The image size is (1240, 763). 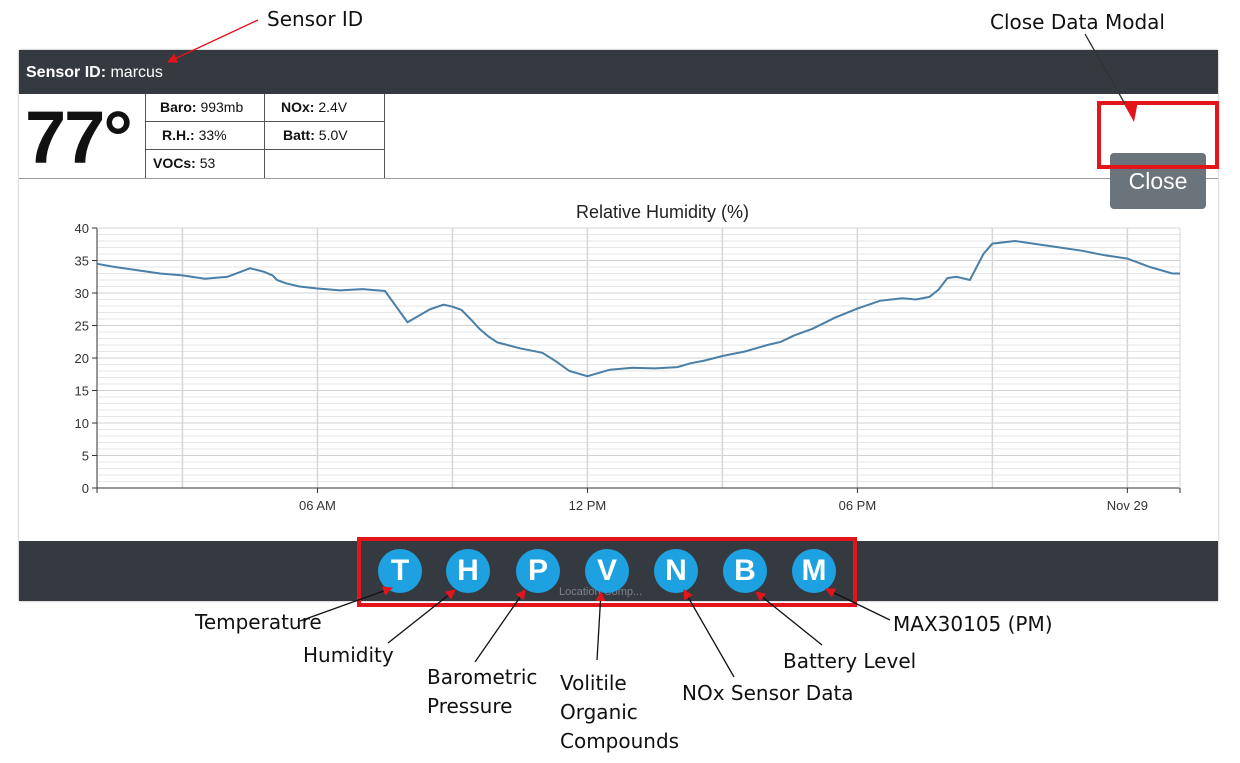 I want to click on voc-button: V, so click(x=607, y=571).